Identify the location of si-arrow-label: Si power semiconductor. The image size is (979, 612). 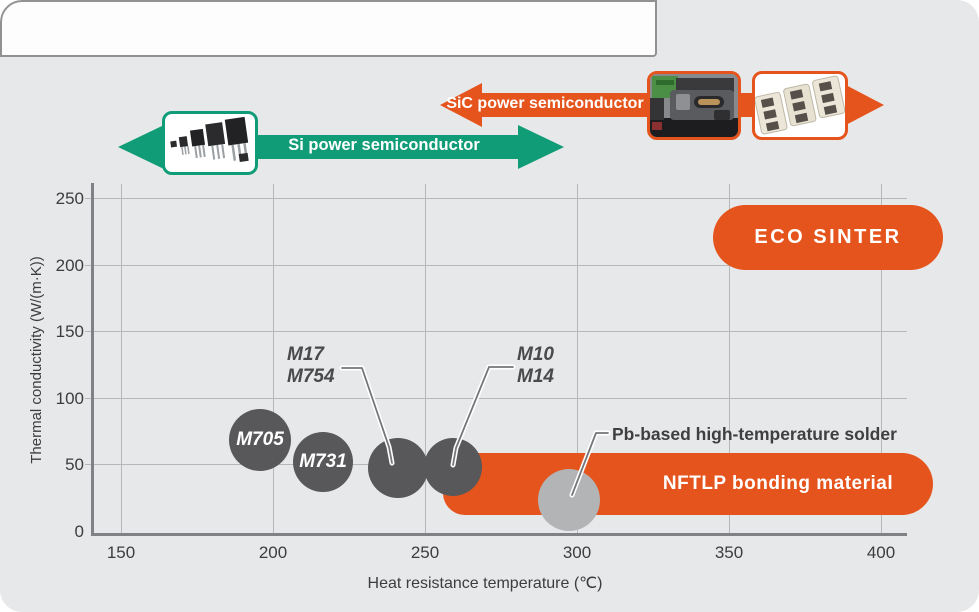
(384, 145).